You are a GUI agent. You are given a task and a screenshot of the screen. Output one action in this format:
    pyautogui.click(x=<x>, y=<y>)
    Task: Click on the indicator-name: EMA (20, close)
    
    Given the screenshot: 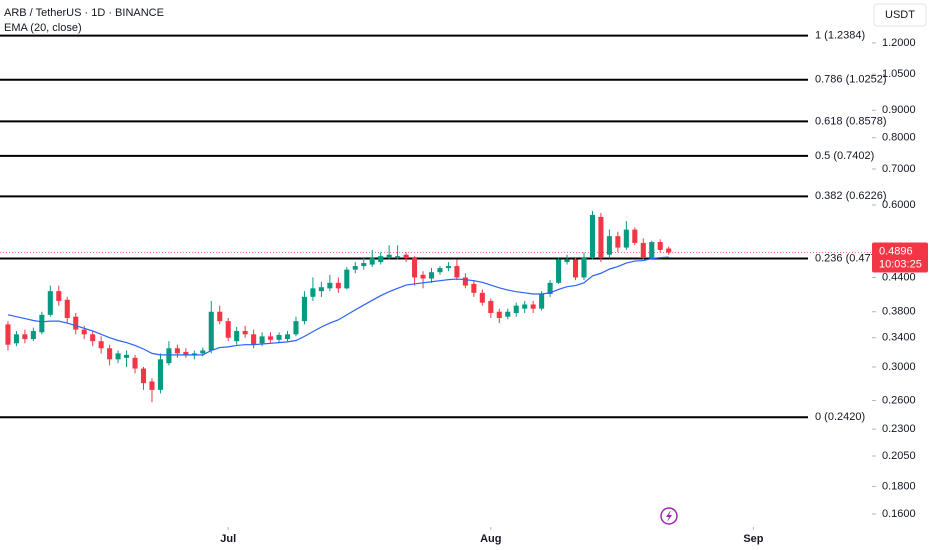 What is the action you would take?
    pyautogui.click(x=43, y=28)
    